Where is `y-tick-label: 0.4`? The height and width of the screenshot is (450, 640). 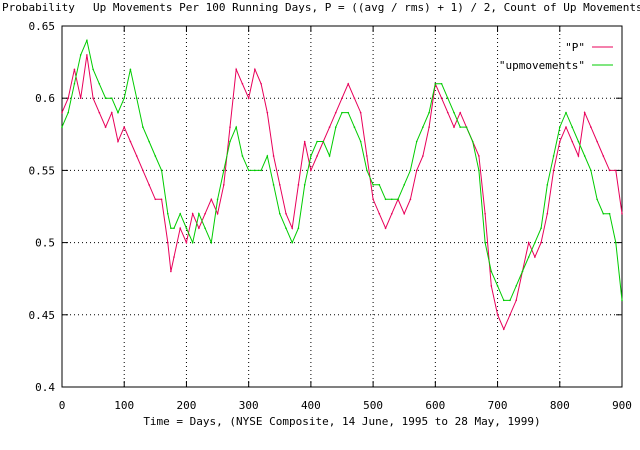
y-tick-label: 0.4 is located at coordinates (45, 387).